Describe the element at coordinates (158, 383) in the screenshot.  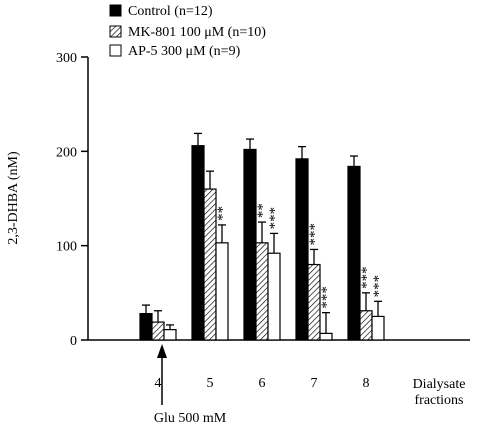
I see `x-tick-label: 4` at that location.